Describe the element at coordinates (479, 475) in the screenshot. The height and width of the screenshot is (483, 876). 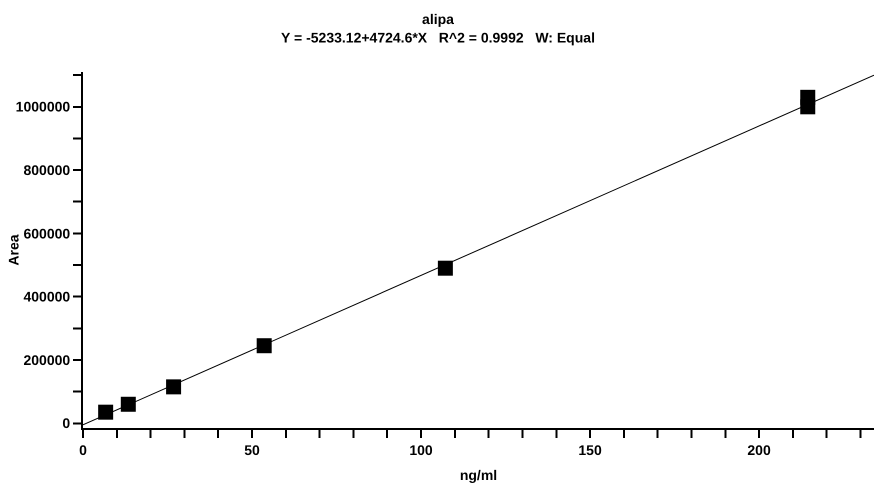
I see `x-axis-title: ng/ml` at that location.